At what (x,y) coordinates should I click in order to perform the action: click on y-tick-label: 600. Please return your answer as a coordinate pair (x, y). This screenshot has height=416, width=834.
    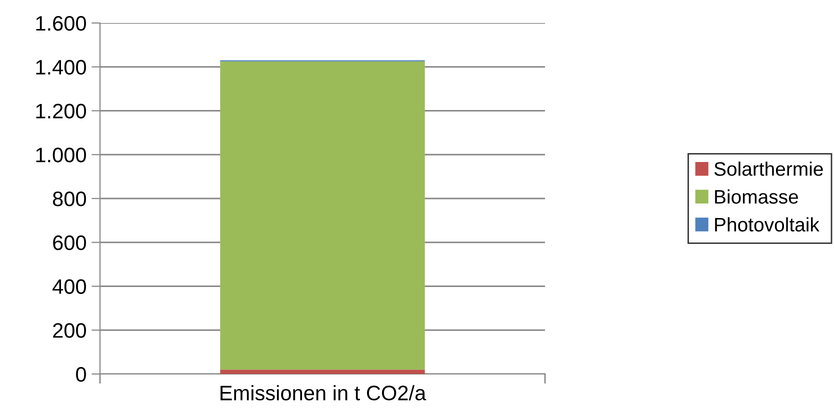
    Looking at the image, I should click on (69, 242).